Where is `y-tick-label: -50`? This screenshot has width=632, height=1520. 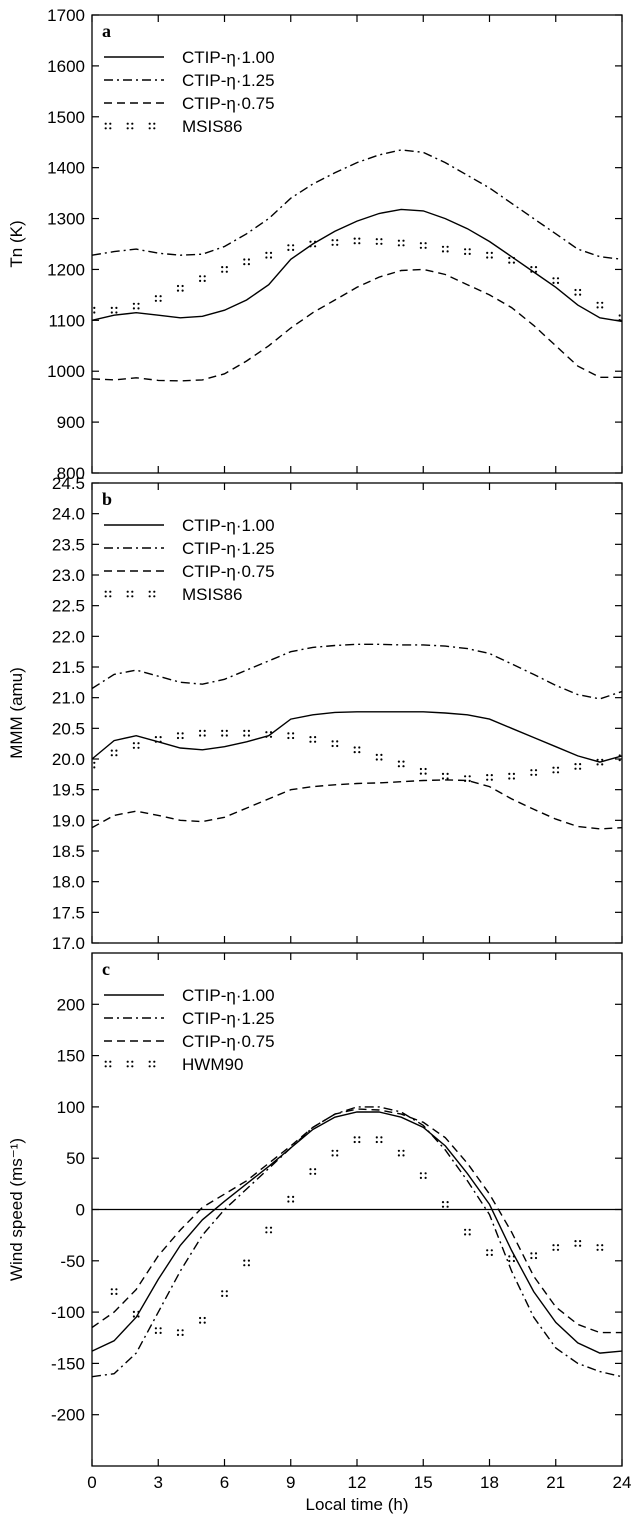
y-tick-label: -50 is located at coordinates (72, 1261).